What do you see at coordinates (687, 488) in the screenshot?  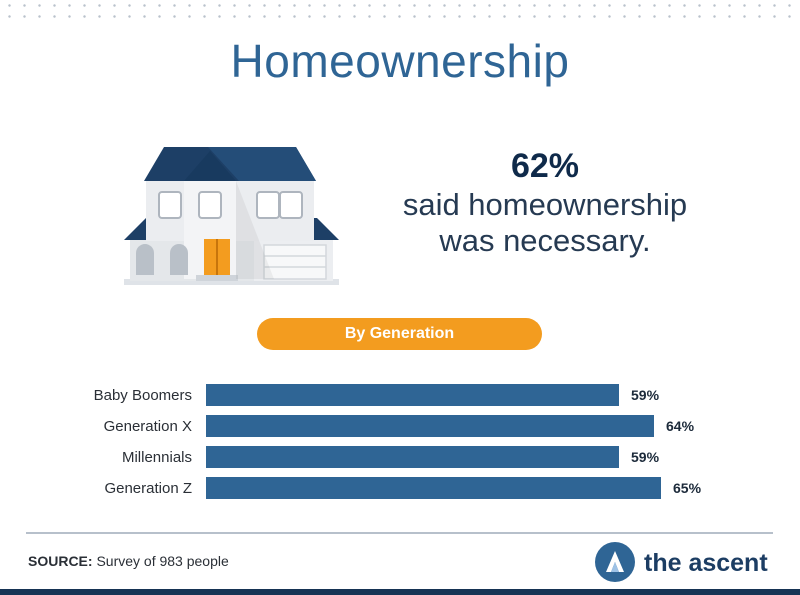 I see `bar-value-label: 65%` at bounding box center [687, 488].